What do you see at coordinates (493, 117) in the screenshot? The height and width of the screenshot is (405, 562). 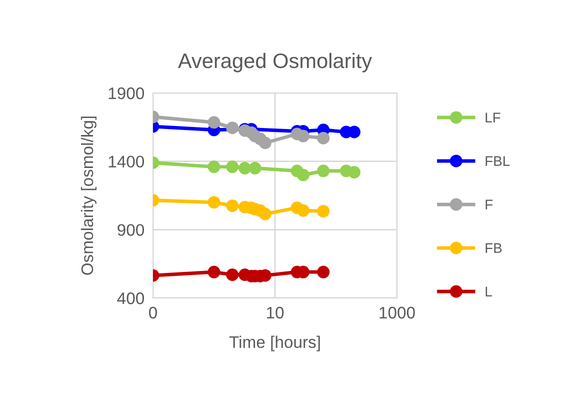 I see `legend-label: LF` at bounding box center [493, 117].